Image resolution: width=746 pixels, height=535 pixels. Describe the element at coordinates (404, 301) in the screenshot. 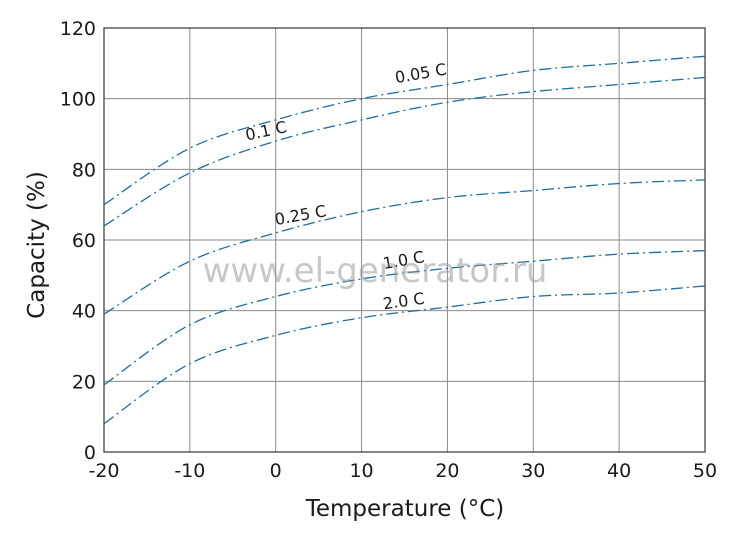

I see `series-label: 2.0 C` at that location.